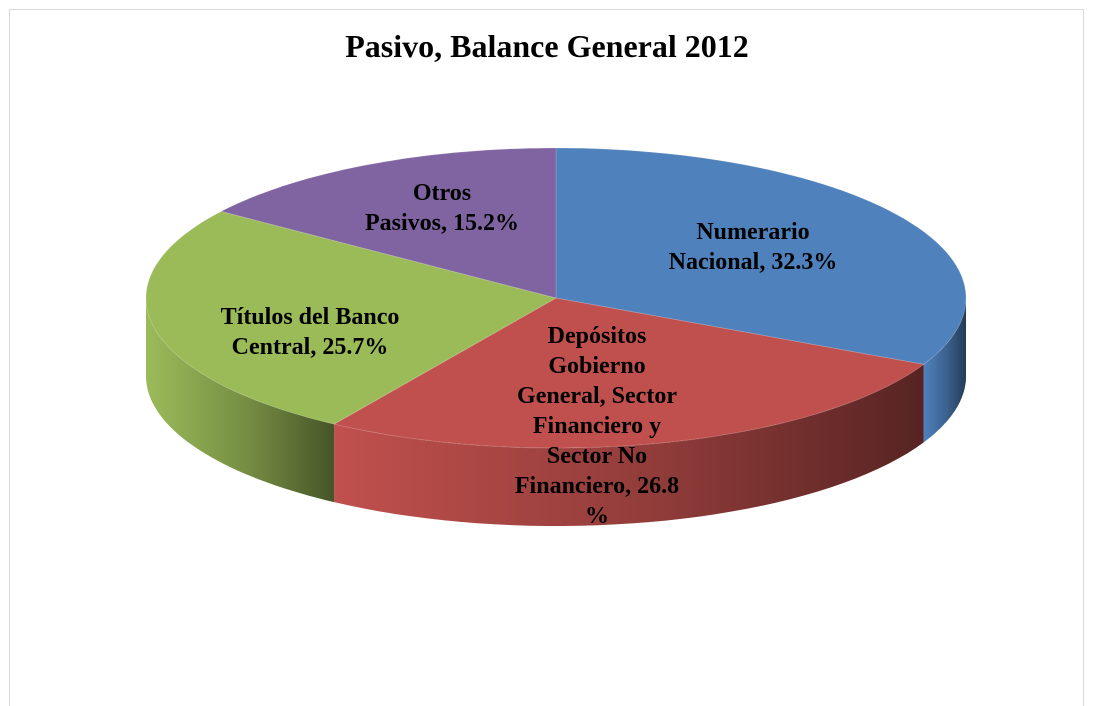  I want to click on slice-side-shade-t-tulos-del-banco-central, so click(240, 400).